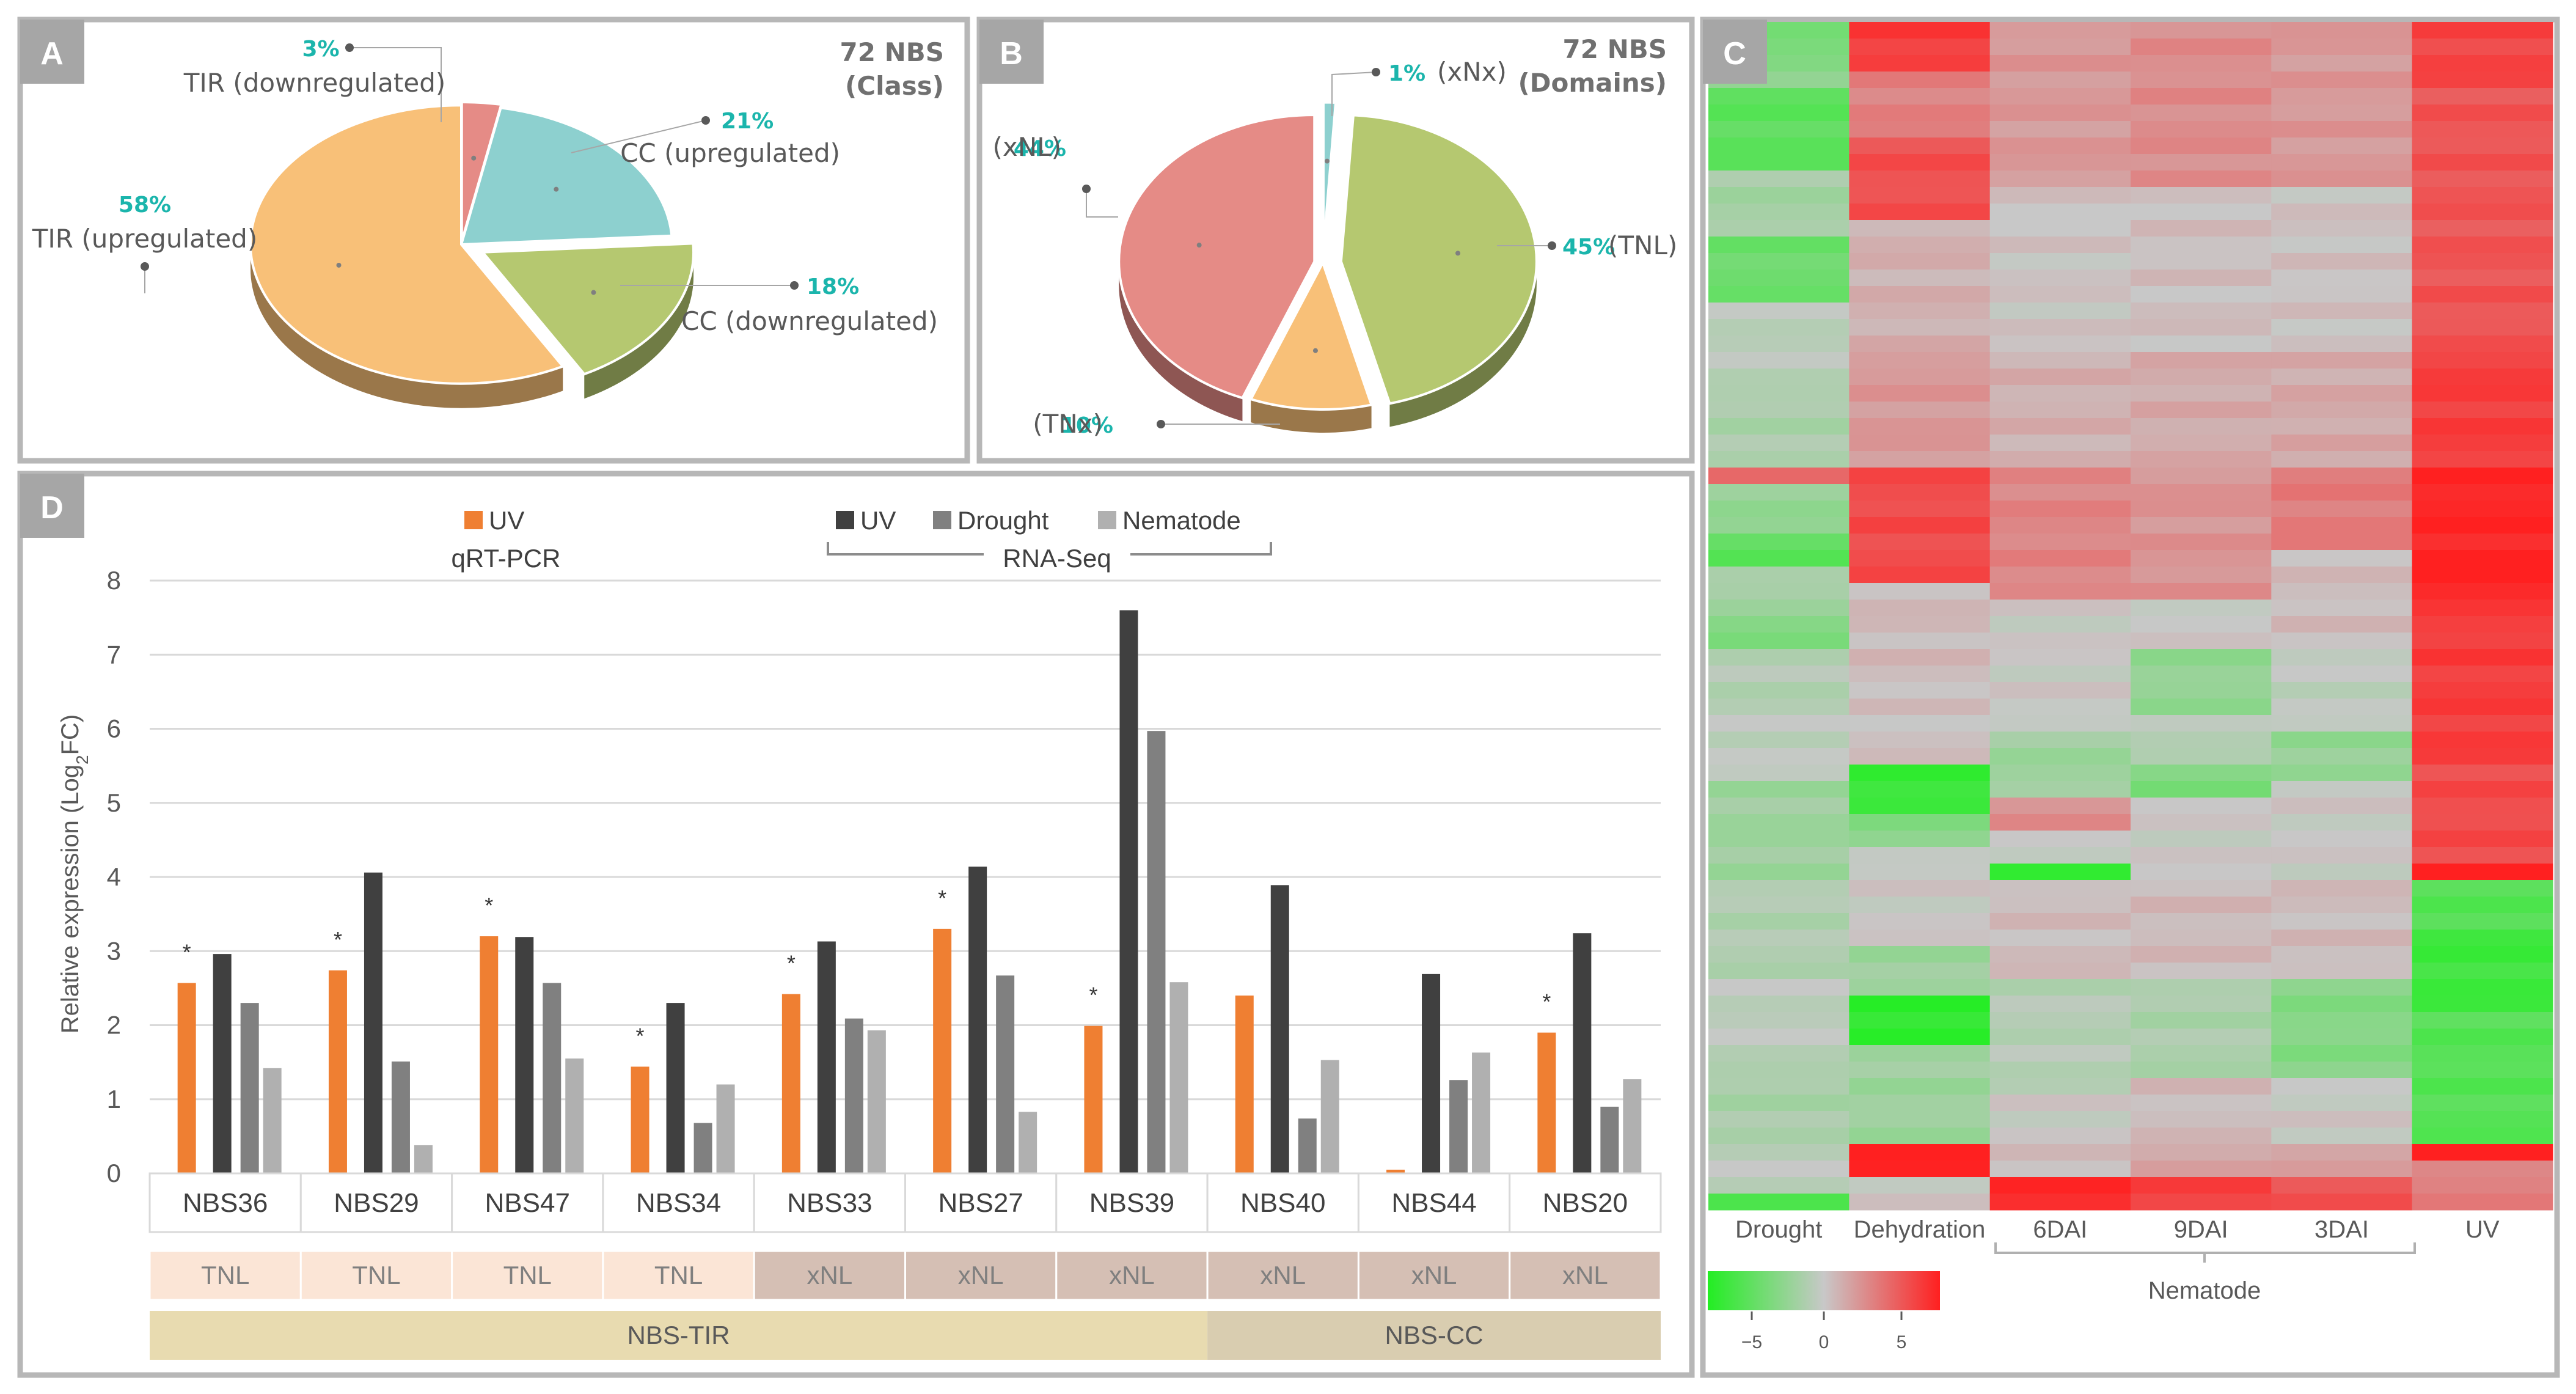 This screenshot has width=2576, height=1394. I want to click on significance-marker-nbs29: *, so click(338, 939).